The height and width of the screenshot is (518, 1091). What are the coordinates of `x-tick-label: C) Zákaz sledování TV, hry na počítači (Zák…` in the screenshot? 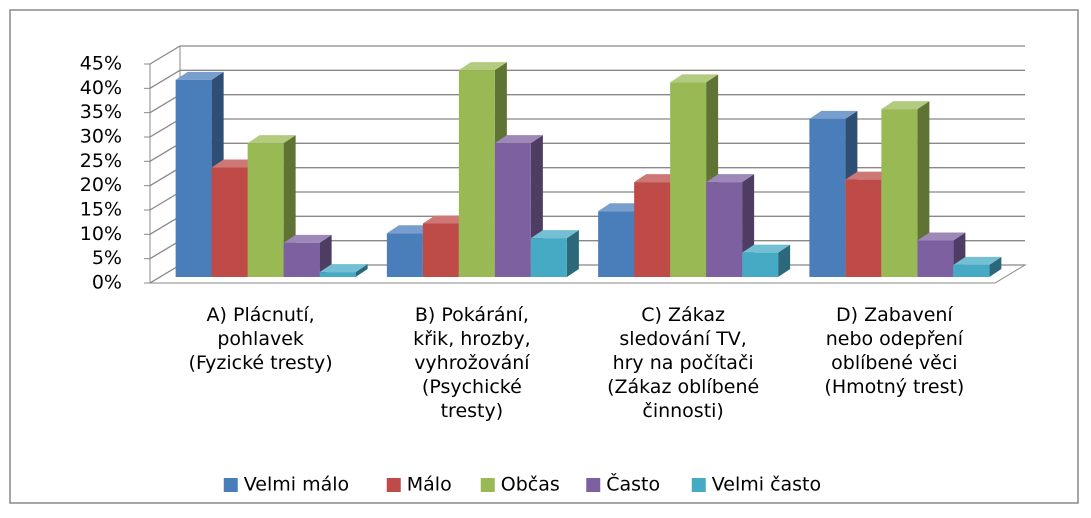 It's located at (683, 363).